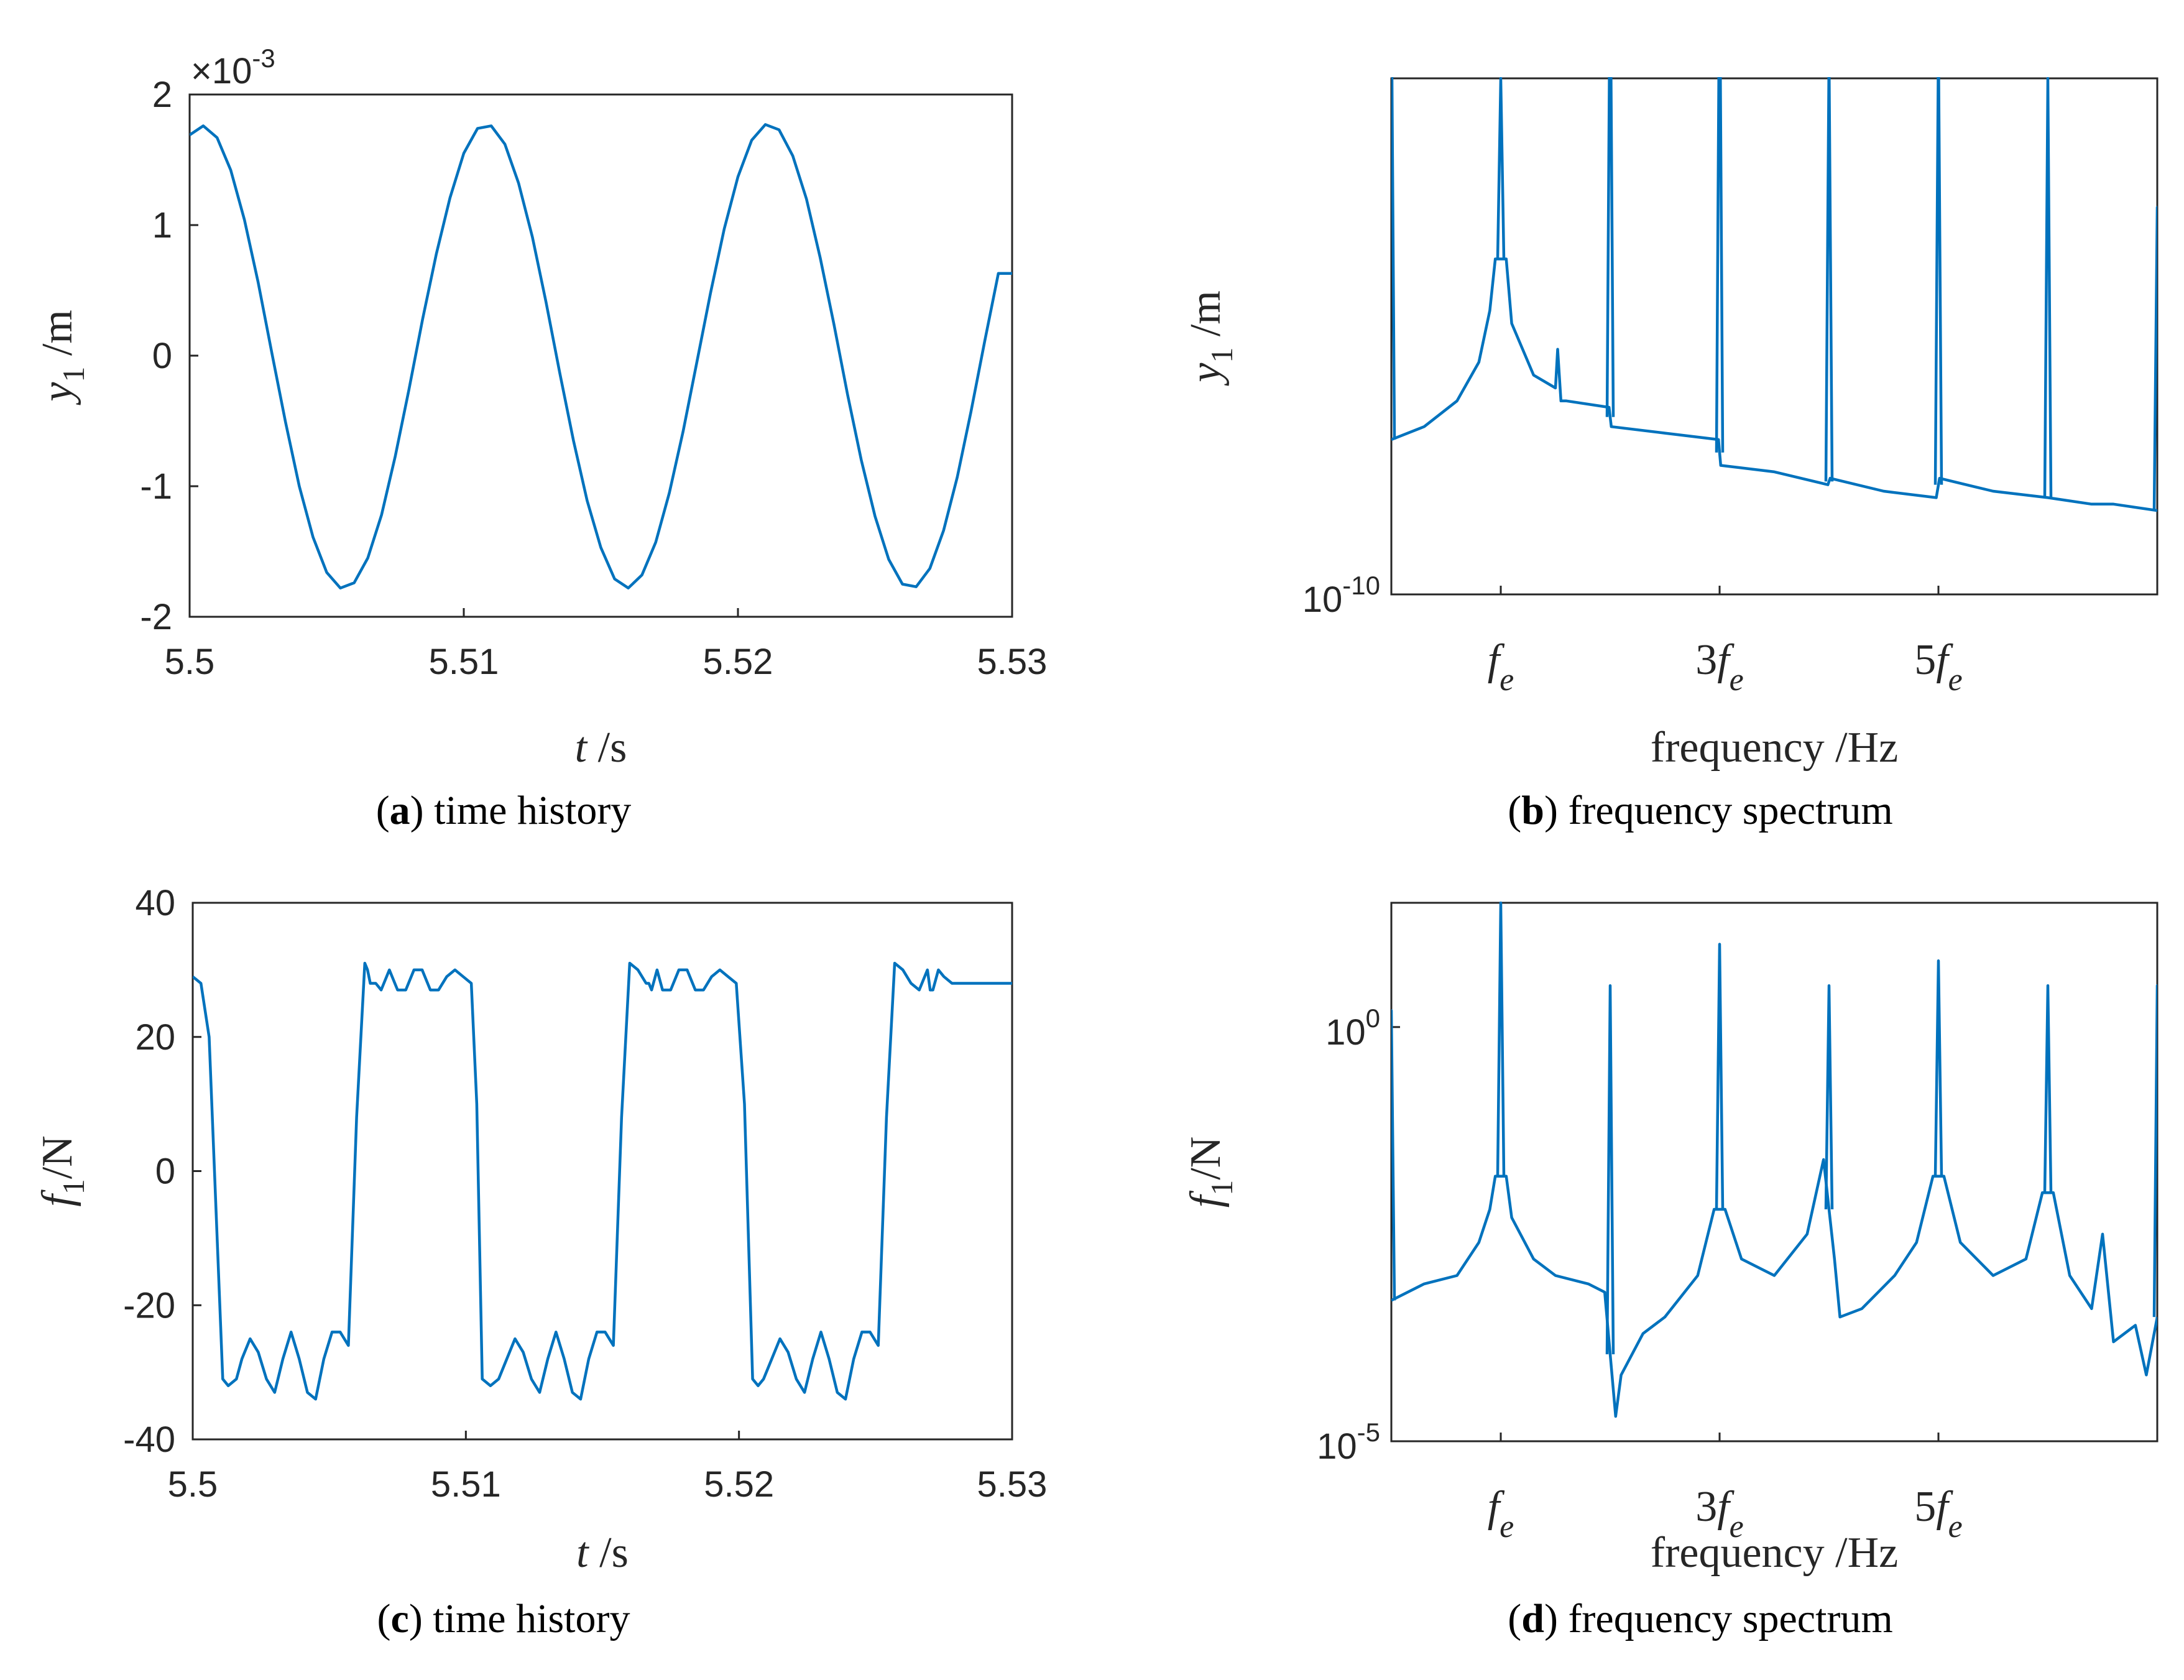  I want to click on panel-caption: (b) frequency spectrum, so click(1700, 811).